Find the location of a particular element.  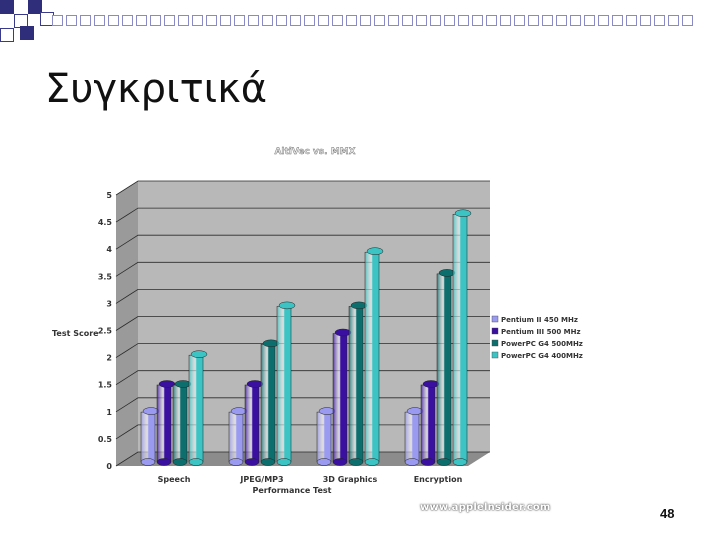

y-tick-label: 0 is located at coordinates (109, 466).